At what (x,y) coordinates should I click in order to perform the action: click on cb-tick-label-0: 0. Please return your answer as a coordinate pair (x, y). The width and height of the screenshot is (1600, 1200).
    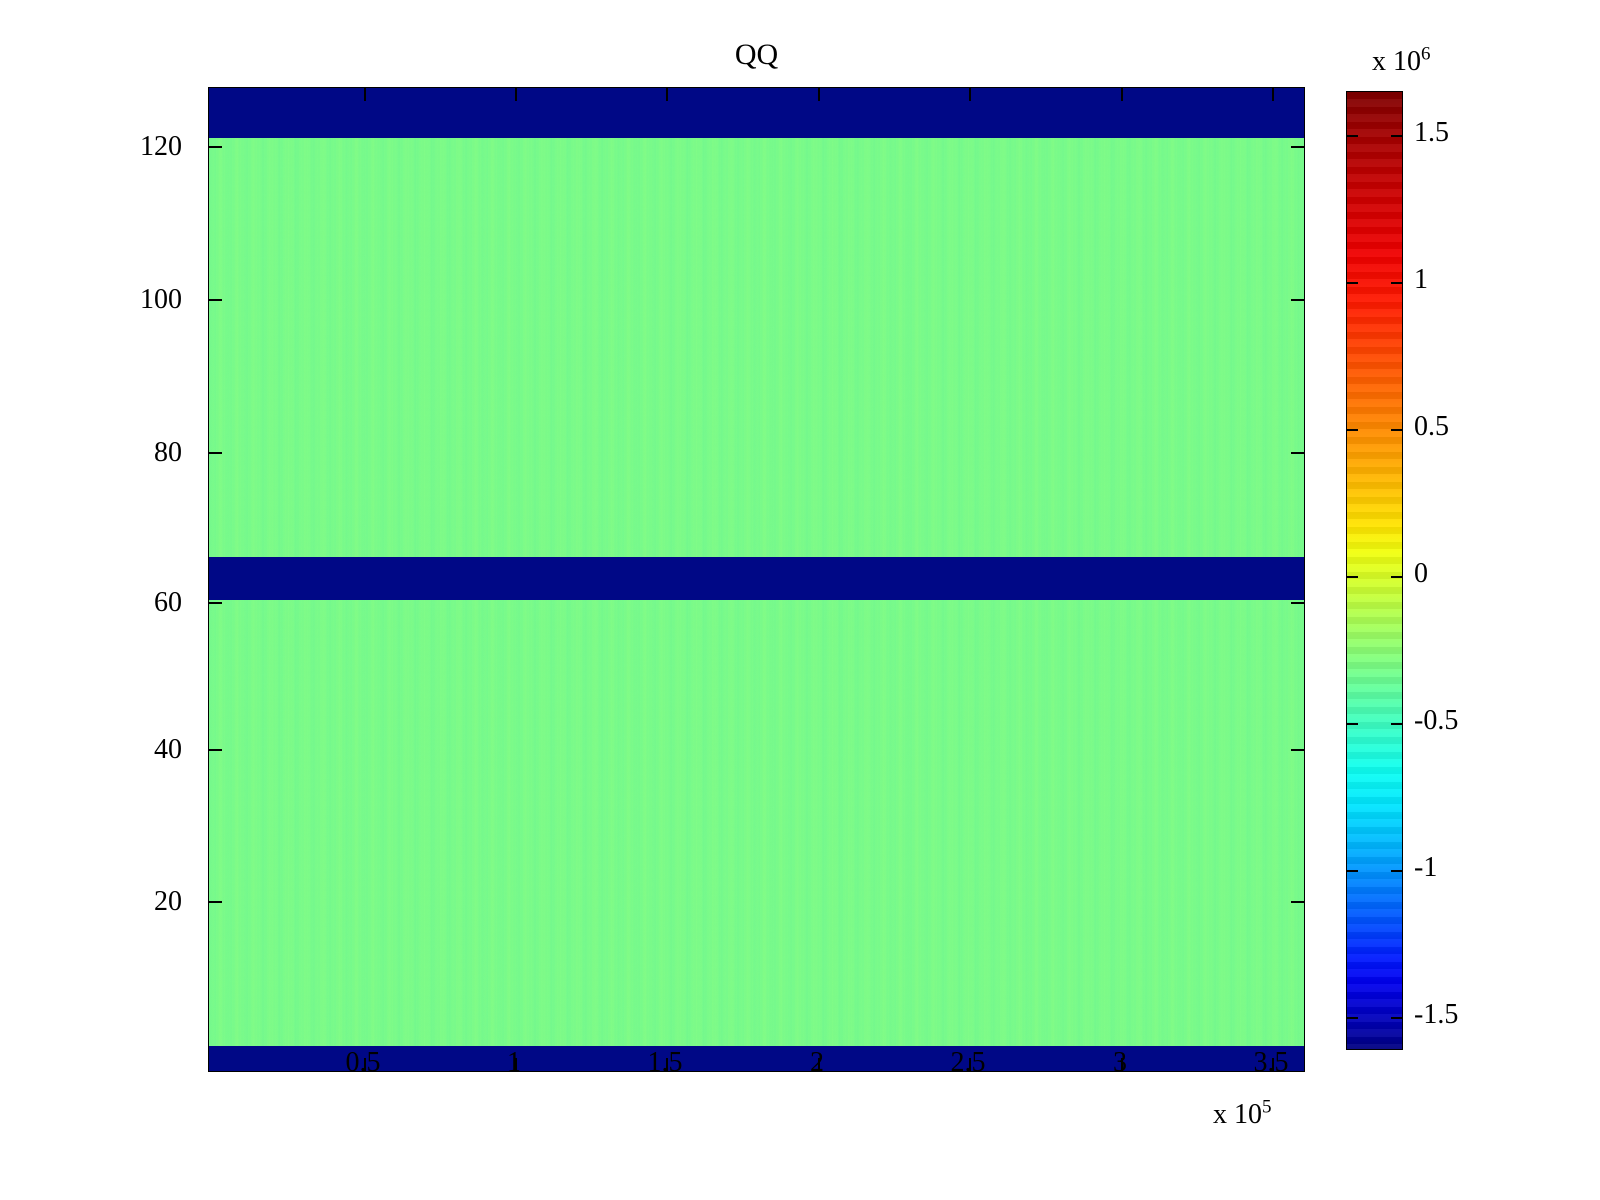
    Looking at the image, I should click on (1421, 573).